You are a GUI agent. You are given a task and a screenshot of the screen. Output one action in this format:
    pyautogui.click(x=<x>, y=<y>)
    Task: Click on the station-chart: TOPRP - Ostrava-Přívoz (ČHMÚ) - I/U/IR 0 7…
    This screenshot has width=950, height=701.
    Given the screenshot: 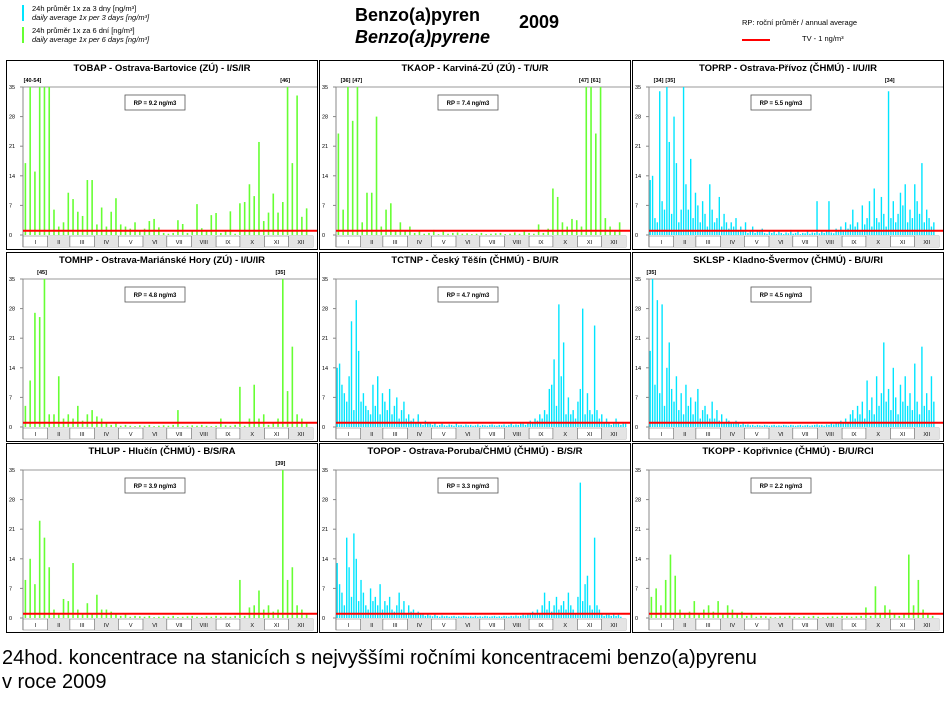 What is the action you would take?
    pyautogui.click(x=788, y=155)
    